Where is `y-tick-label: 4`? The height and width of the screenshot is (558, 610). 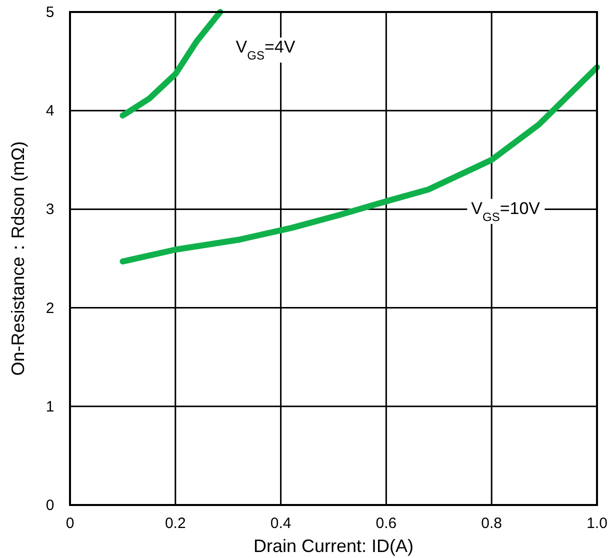 y-tick-label: 4 is located at coordinates (50, 111).